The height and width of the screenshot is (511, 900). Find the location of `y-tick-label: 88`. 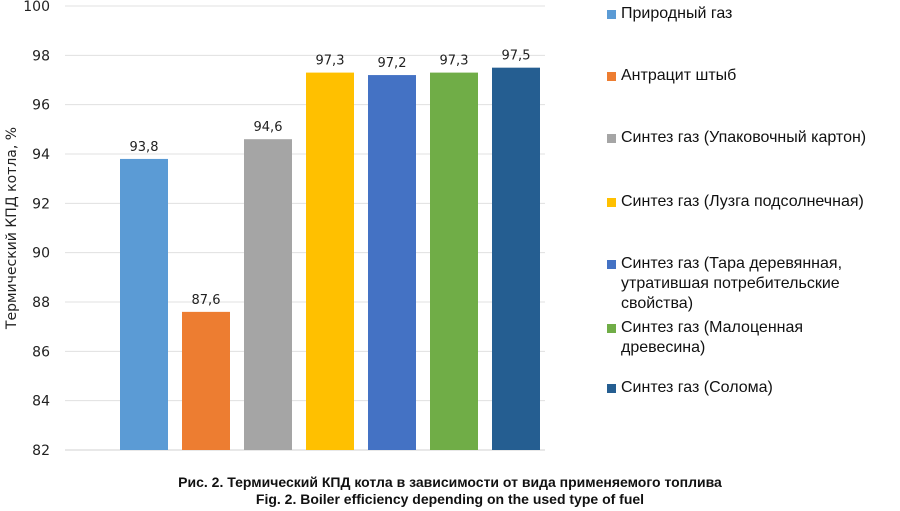

y-tick-label: 88 is located at coordinates (41, 303).